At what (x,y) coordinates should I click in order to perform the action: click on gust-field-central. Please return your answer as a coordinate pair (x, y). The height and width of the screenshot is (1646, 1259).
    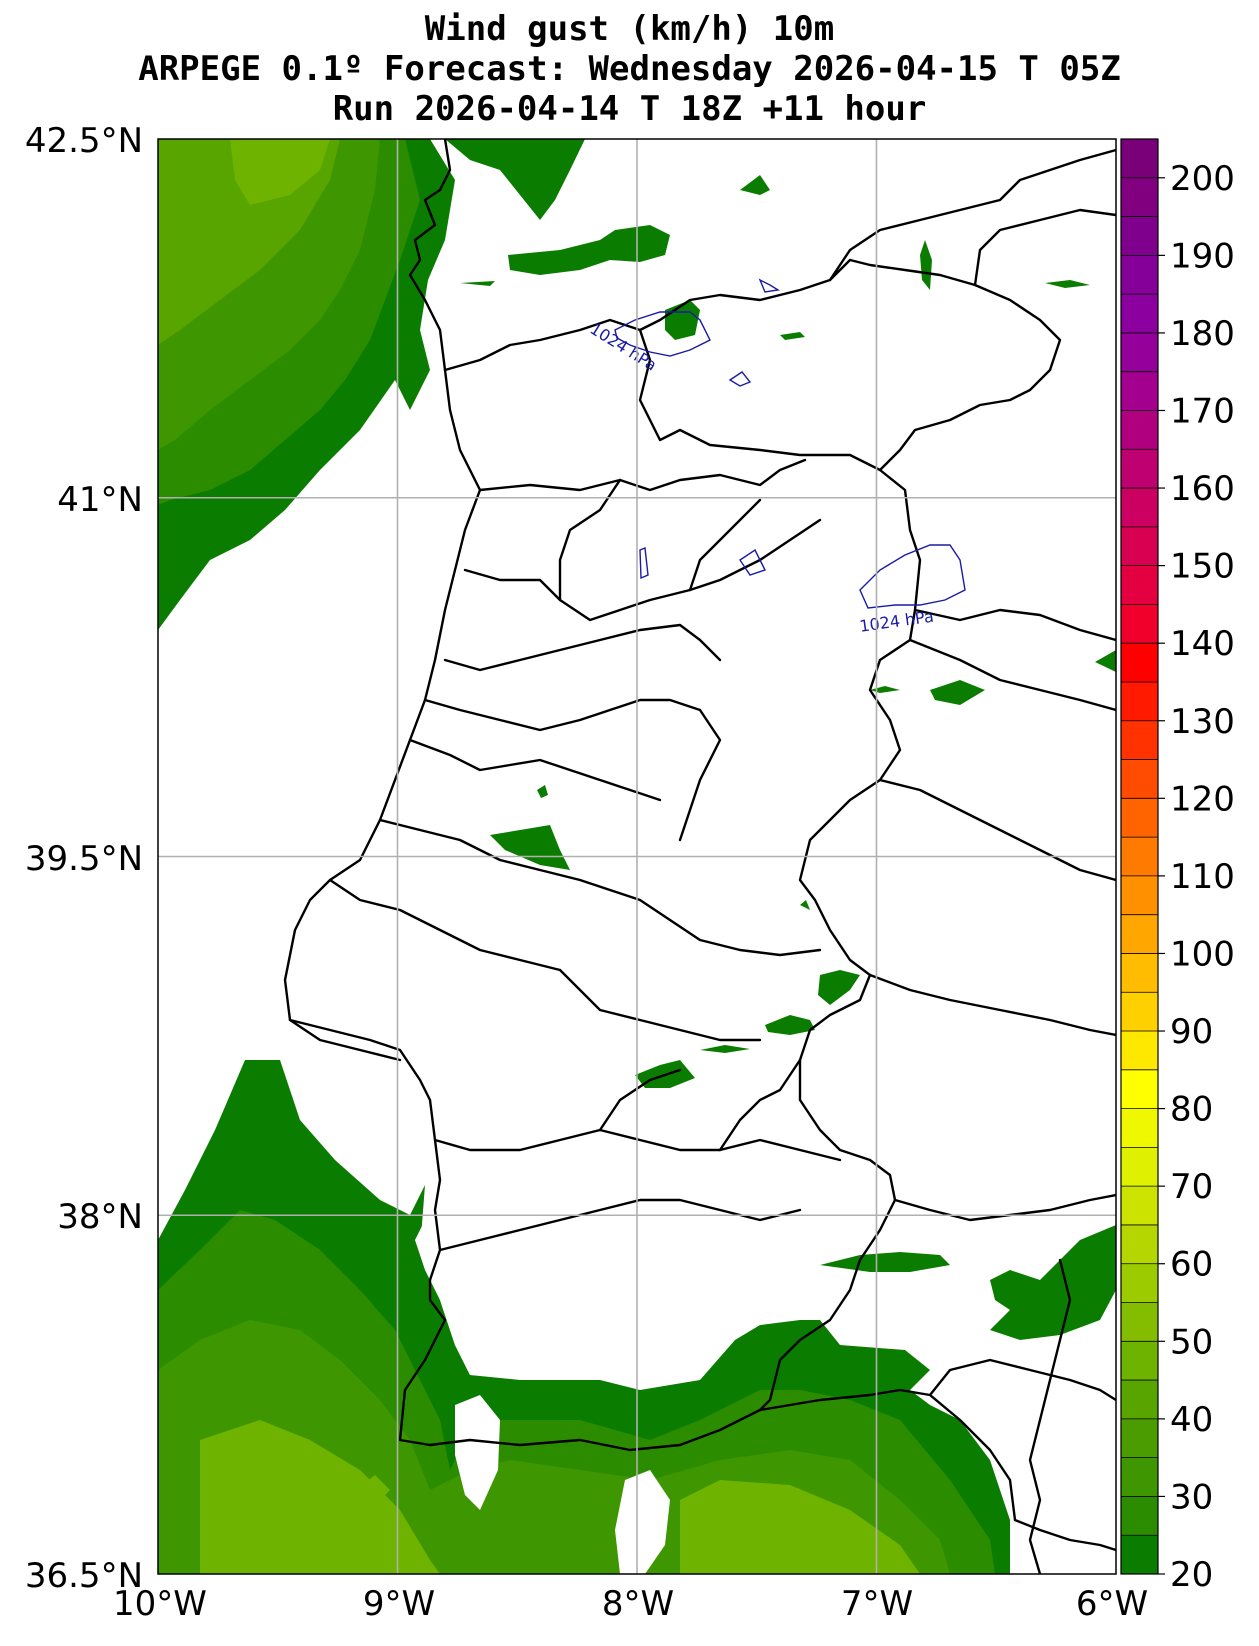
    Looking at the image, I should click on (803, 869).